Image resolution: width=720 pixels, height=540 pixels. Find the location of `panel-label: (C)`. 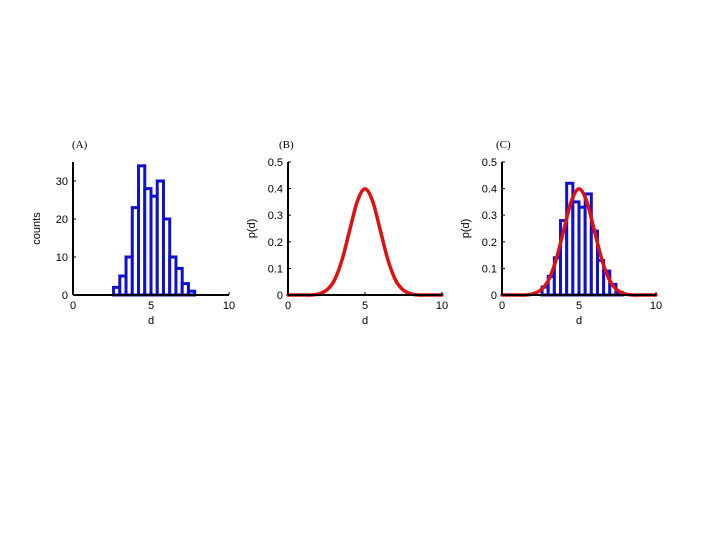

panel-label: (C) is located at coordinates (503, 145).